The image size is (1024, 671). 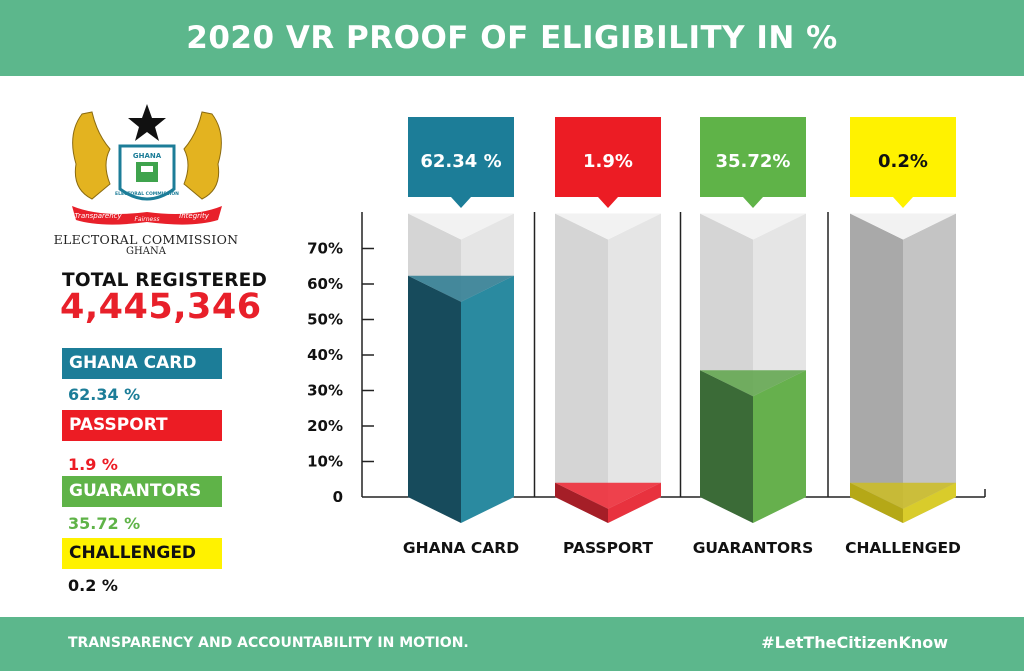 What do you see at coordinates (325, 284) in the screenshot?
I see `y-tick-label: 60%` at bounding box center [325, 284].